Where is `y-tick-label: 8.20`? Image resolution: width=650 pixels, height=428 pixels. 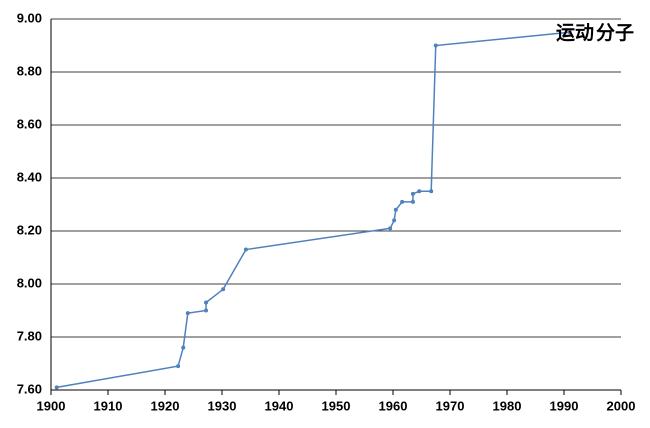 y-tick-label: 8.20 is located at coordinates (29, 229).